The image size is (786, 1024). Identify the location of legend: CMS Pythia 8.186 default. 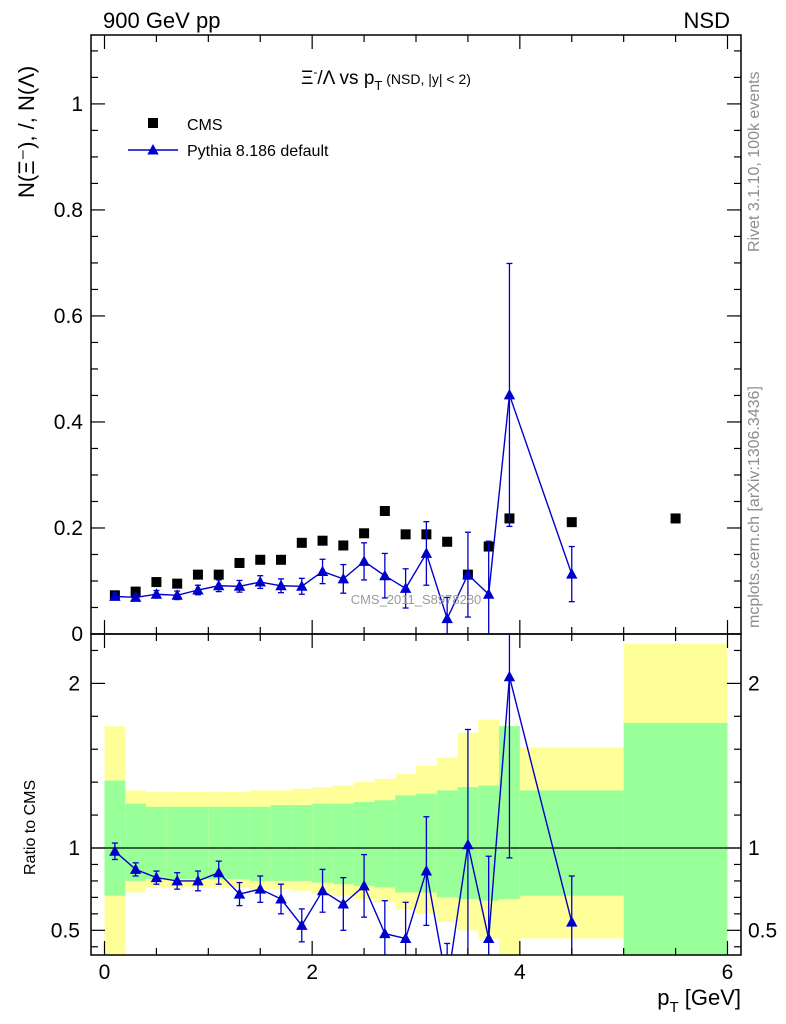
(228, 138).